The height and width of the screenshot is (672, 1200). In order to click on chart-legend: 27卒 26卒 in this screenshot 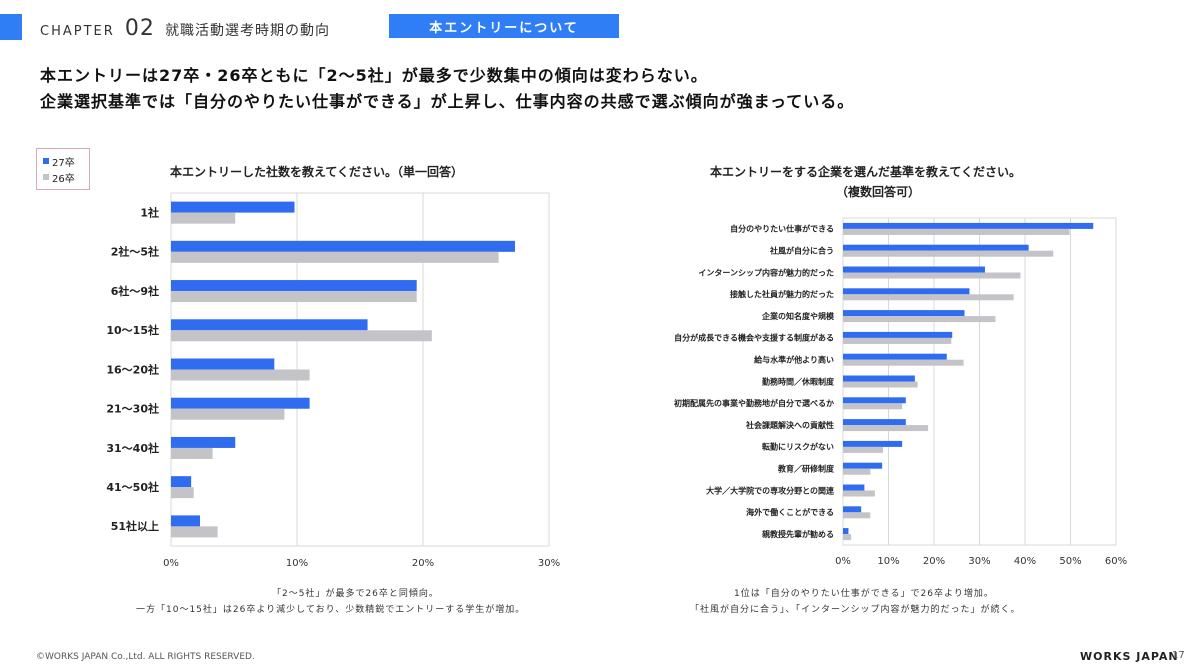, I will do `click(63, 169)`.